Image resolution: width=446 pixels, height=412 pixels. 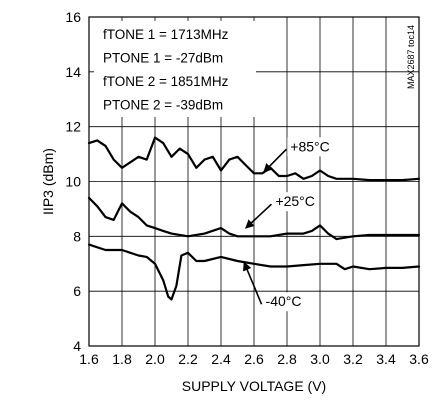 What do you see at coordinates (419, 359) in the screenshot?
I see `x-tick-label: 3.6` at bounding box center [419, 359].